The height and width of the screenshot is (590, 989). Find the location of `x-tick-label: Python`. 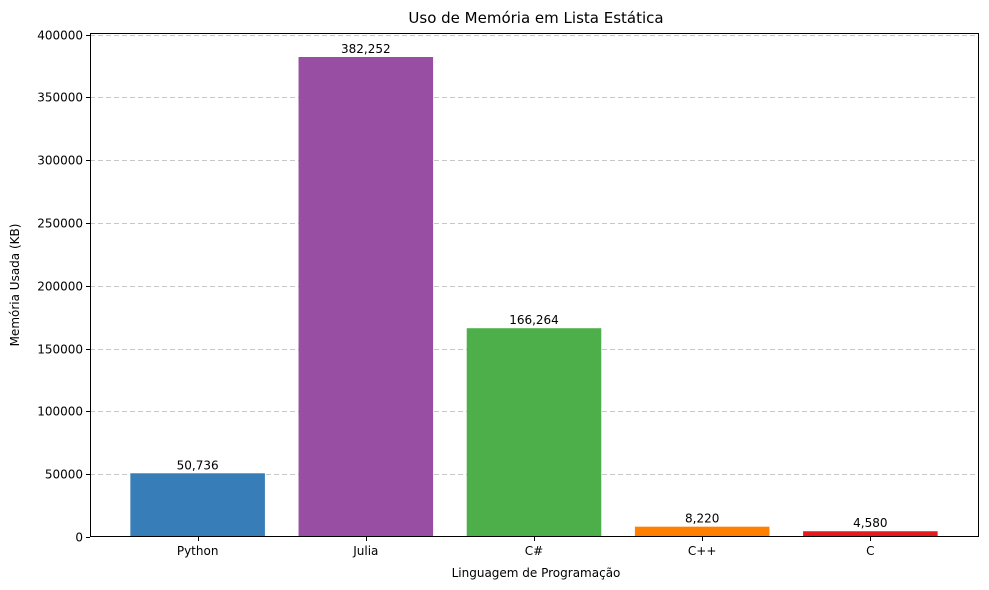

x-tick-label: Python is located at coordinates (198, 551).